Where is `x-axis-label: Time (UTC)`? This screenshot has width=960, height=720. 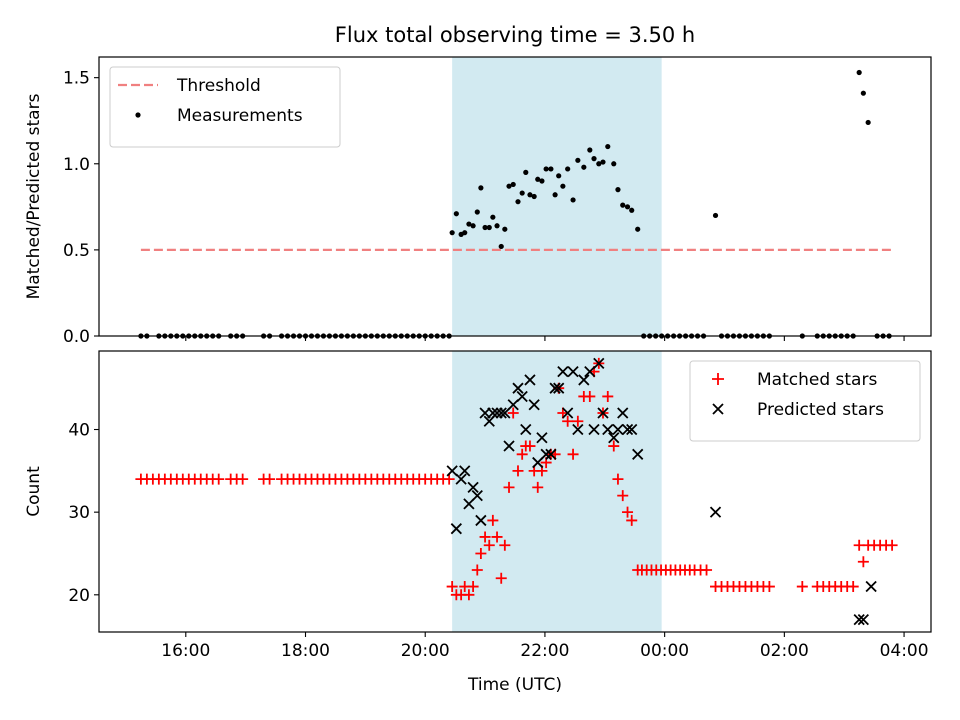 x-axis-label: Time (UTC) is located at coordinates (514, 685).